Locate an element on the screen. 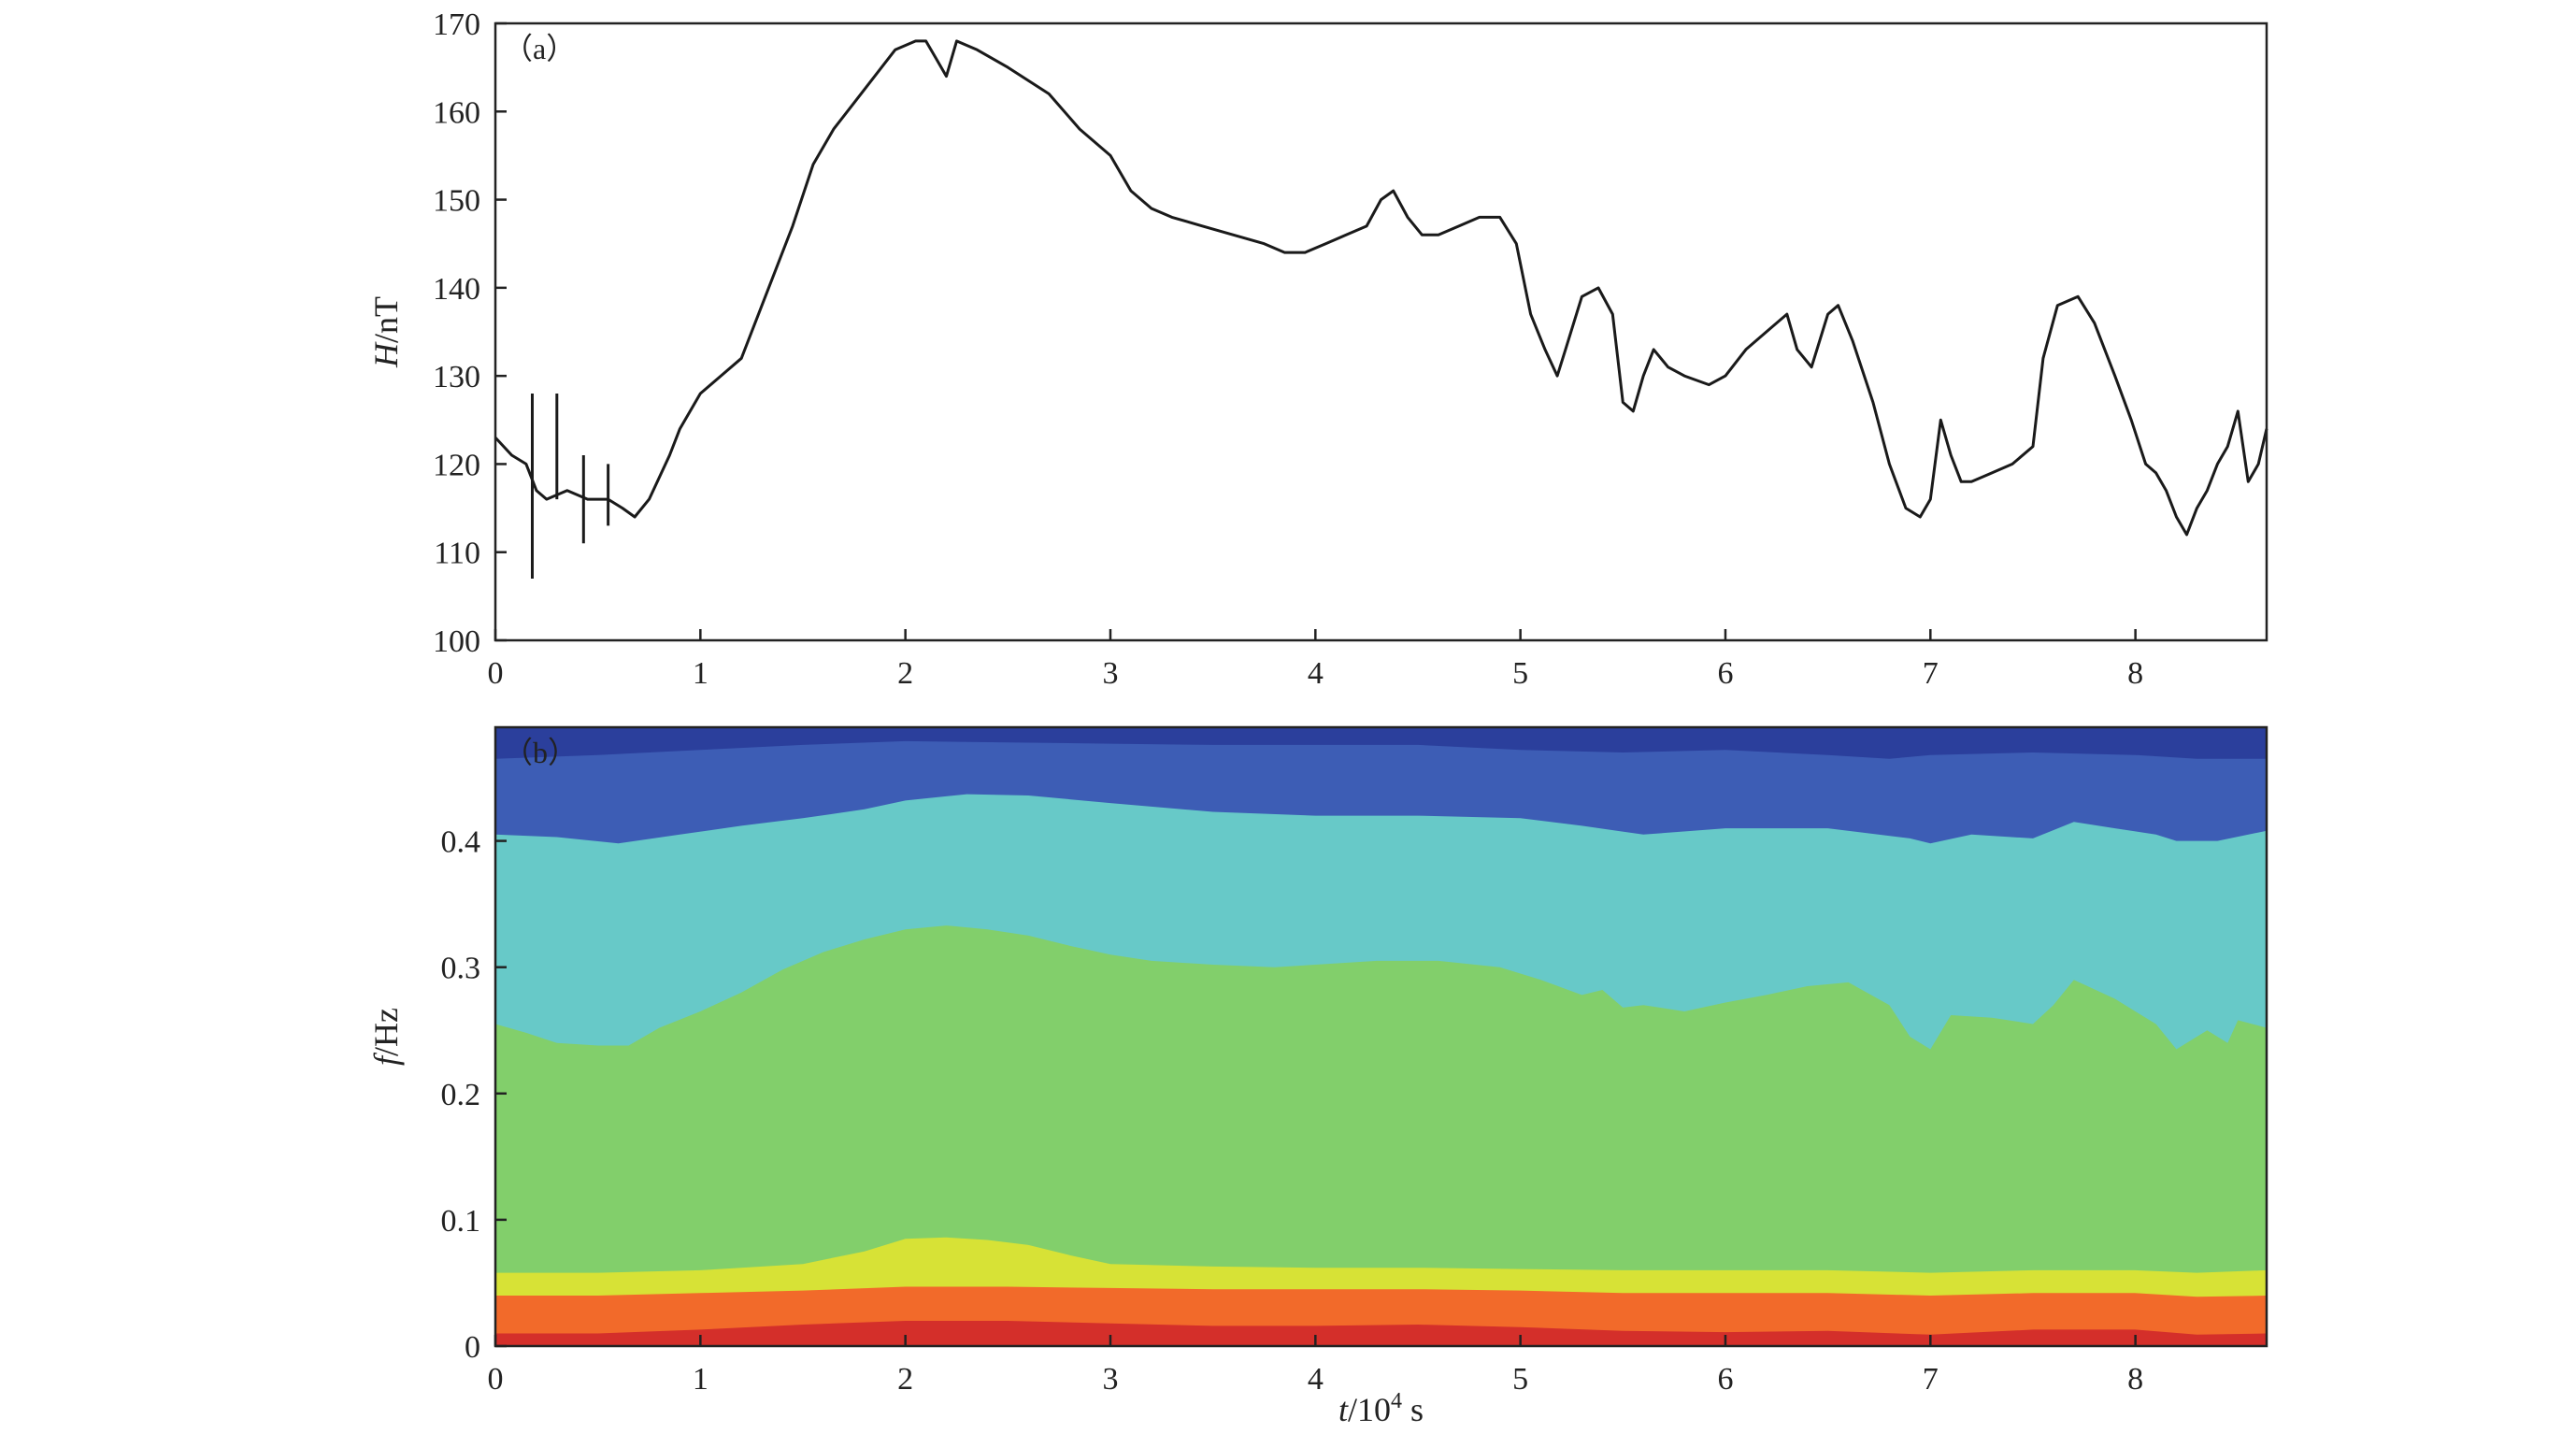 The width and height of the screenshot is (2576, 1433). panel-b-y-tick-label: 0.1 is located at coordinates (461, 1221).